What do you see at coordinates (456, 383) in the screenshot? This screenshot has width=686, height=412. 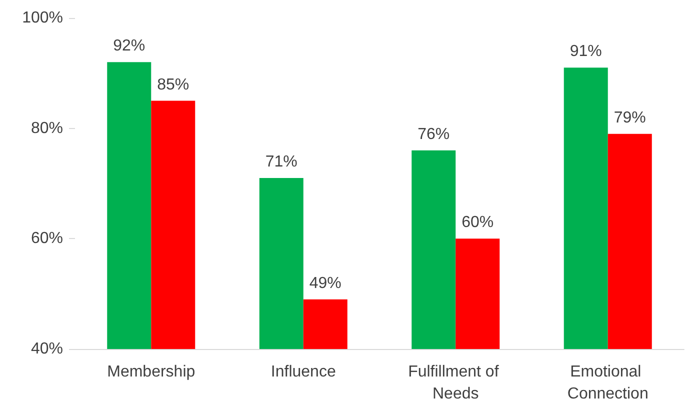 I see `x-tick-label: Fulfillment of Needs` at bounding box center [456, 383].